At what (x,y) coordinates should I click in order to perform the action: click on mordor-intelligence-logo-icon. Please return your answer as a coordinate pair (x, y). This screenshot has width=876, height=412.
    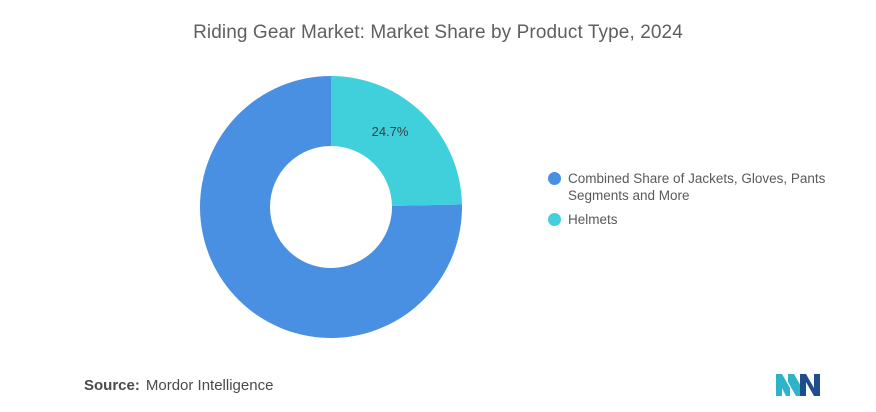
    Looking at the image, I should click on (798, 385).